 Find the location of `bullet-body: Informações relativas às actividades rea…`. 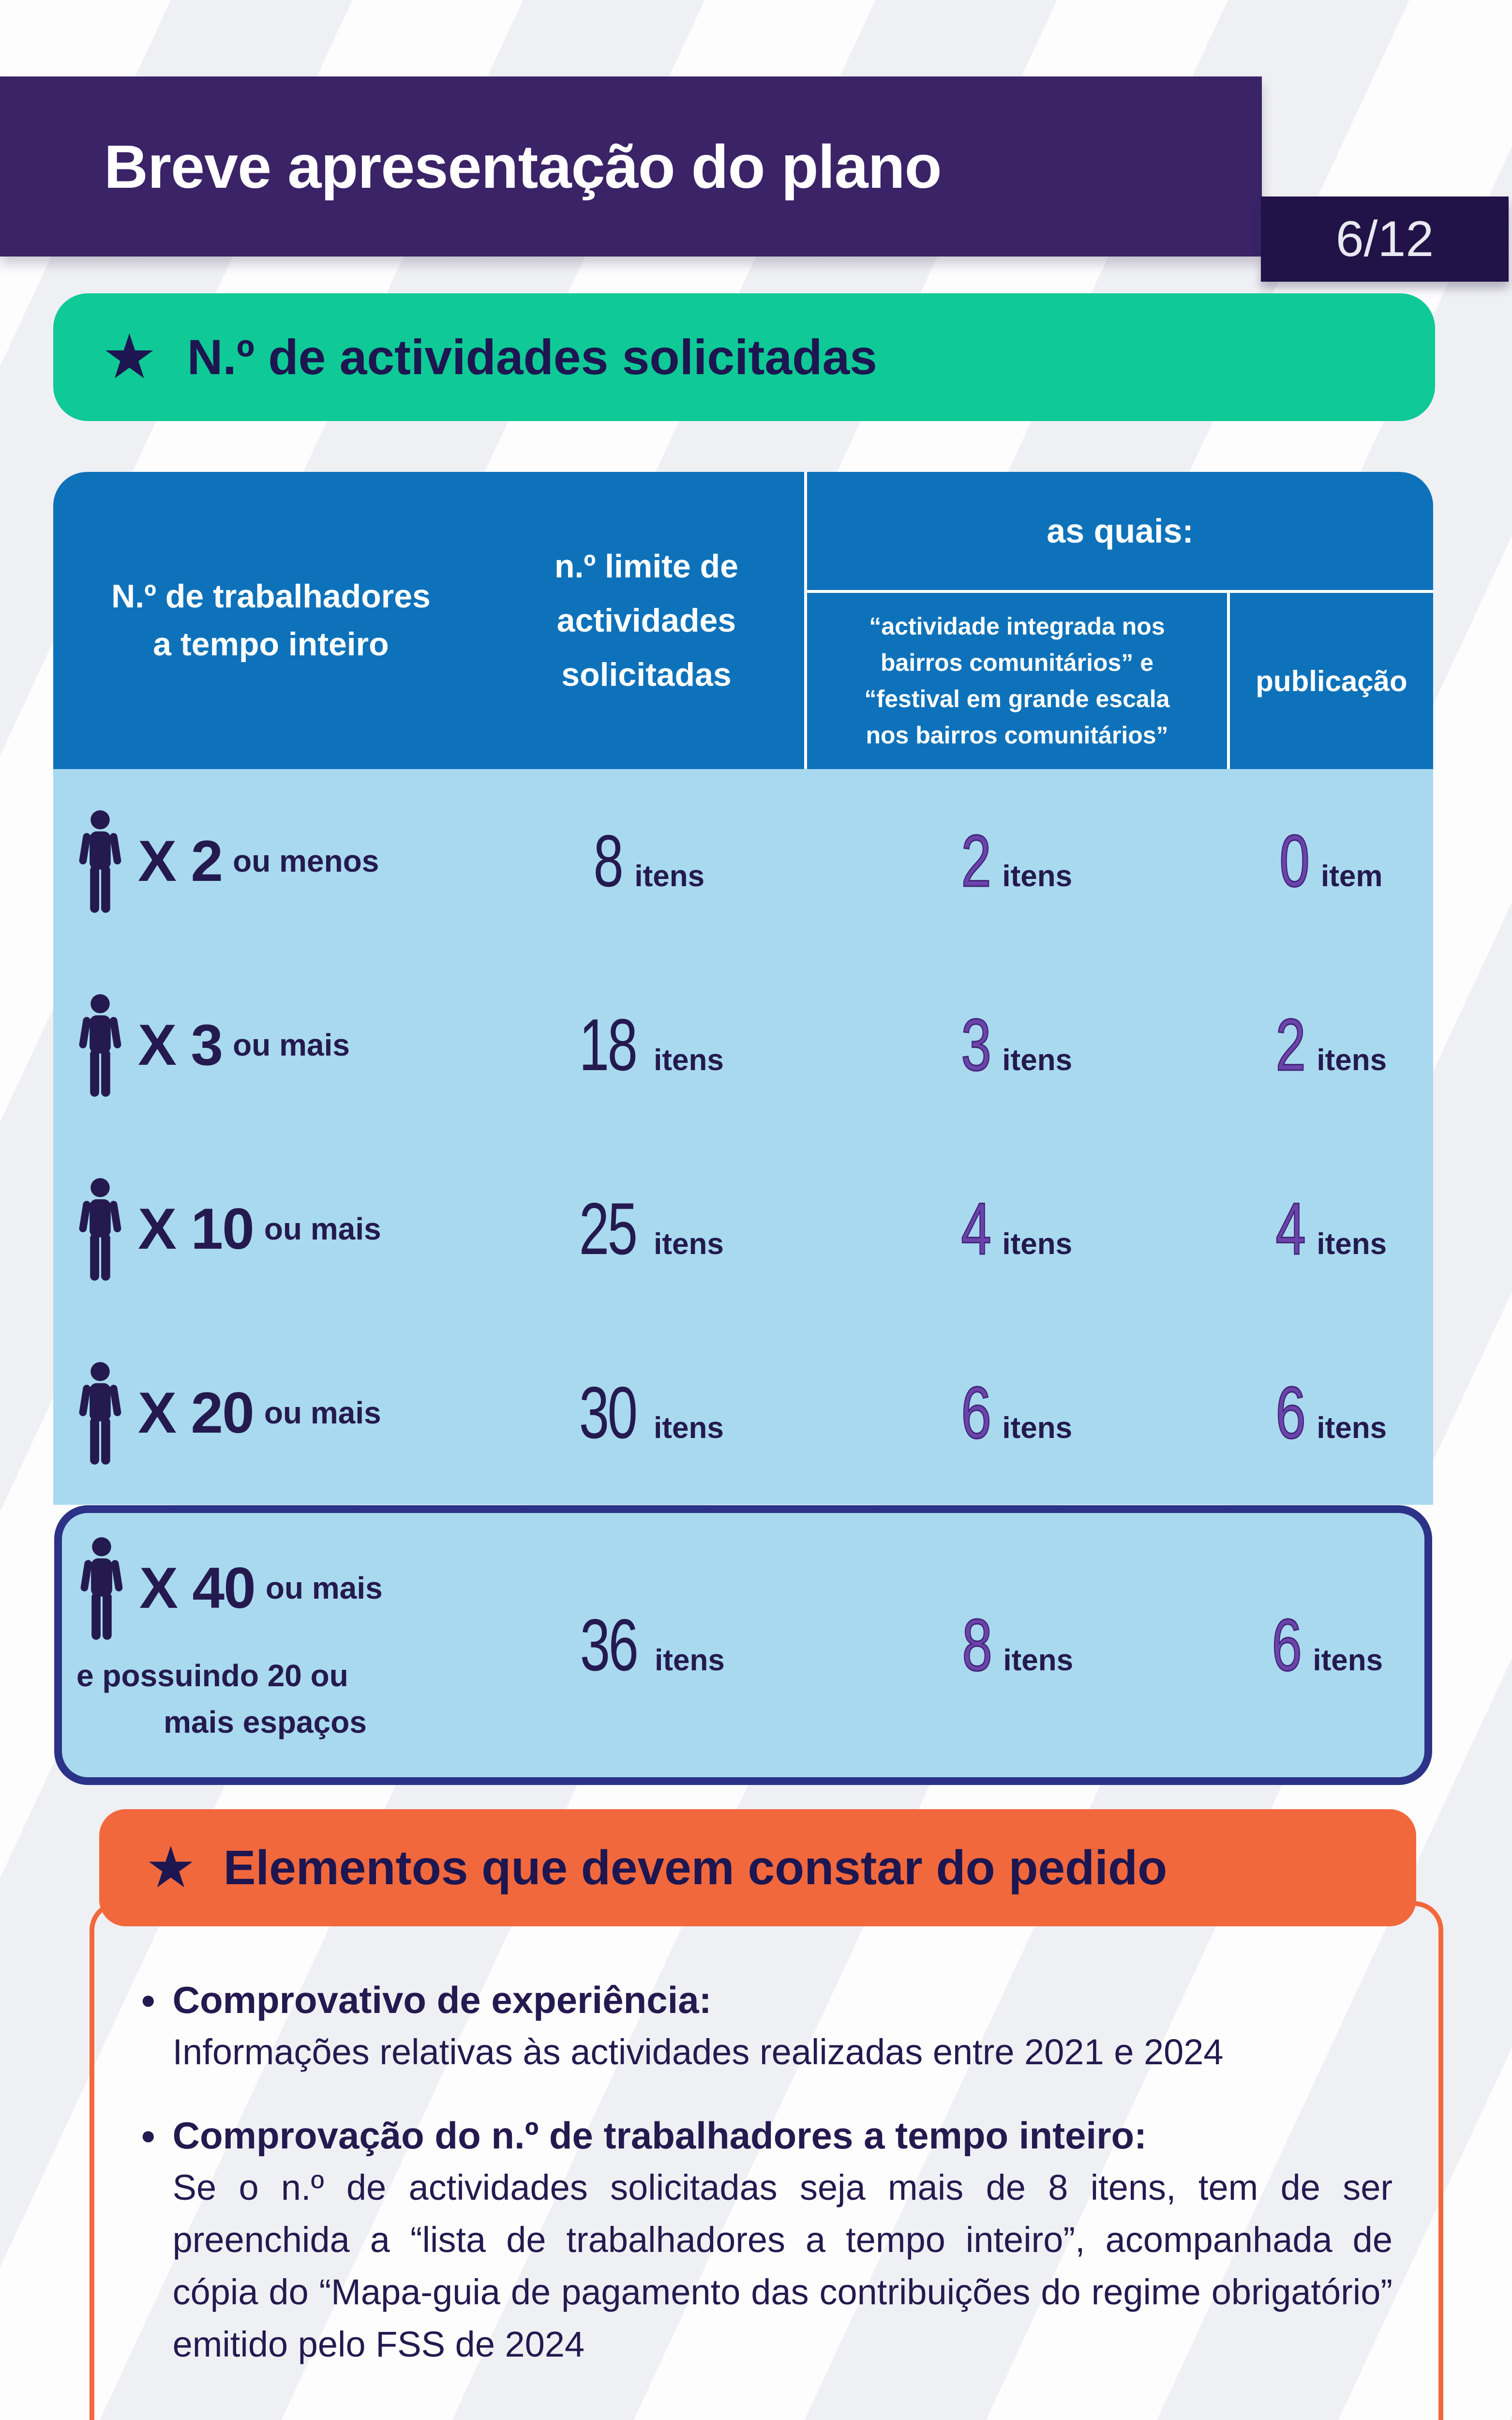

bullet-body: Informações relativas às actividades rea… is located at coordinates (698, 2052).